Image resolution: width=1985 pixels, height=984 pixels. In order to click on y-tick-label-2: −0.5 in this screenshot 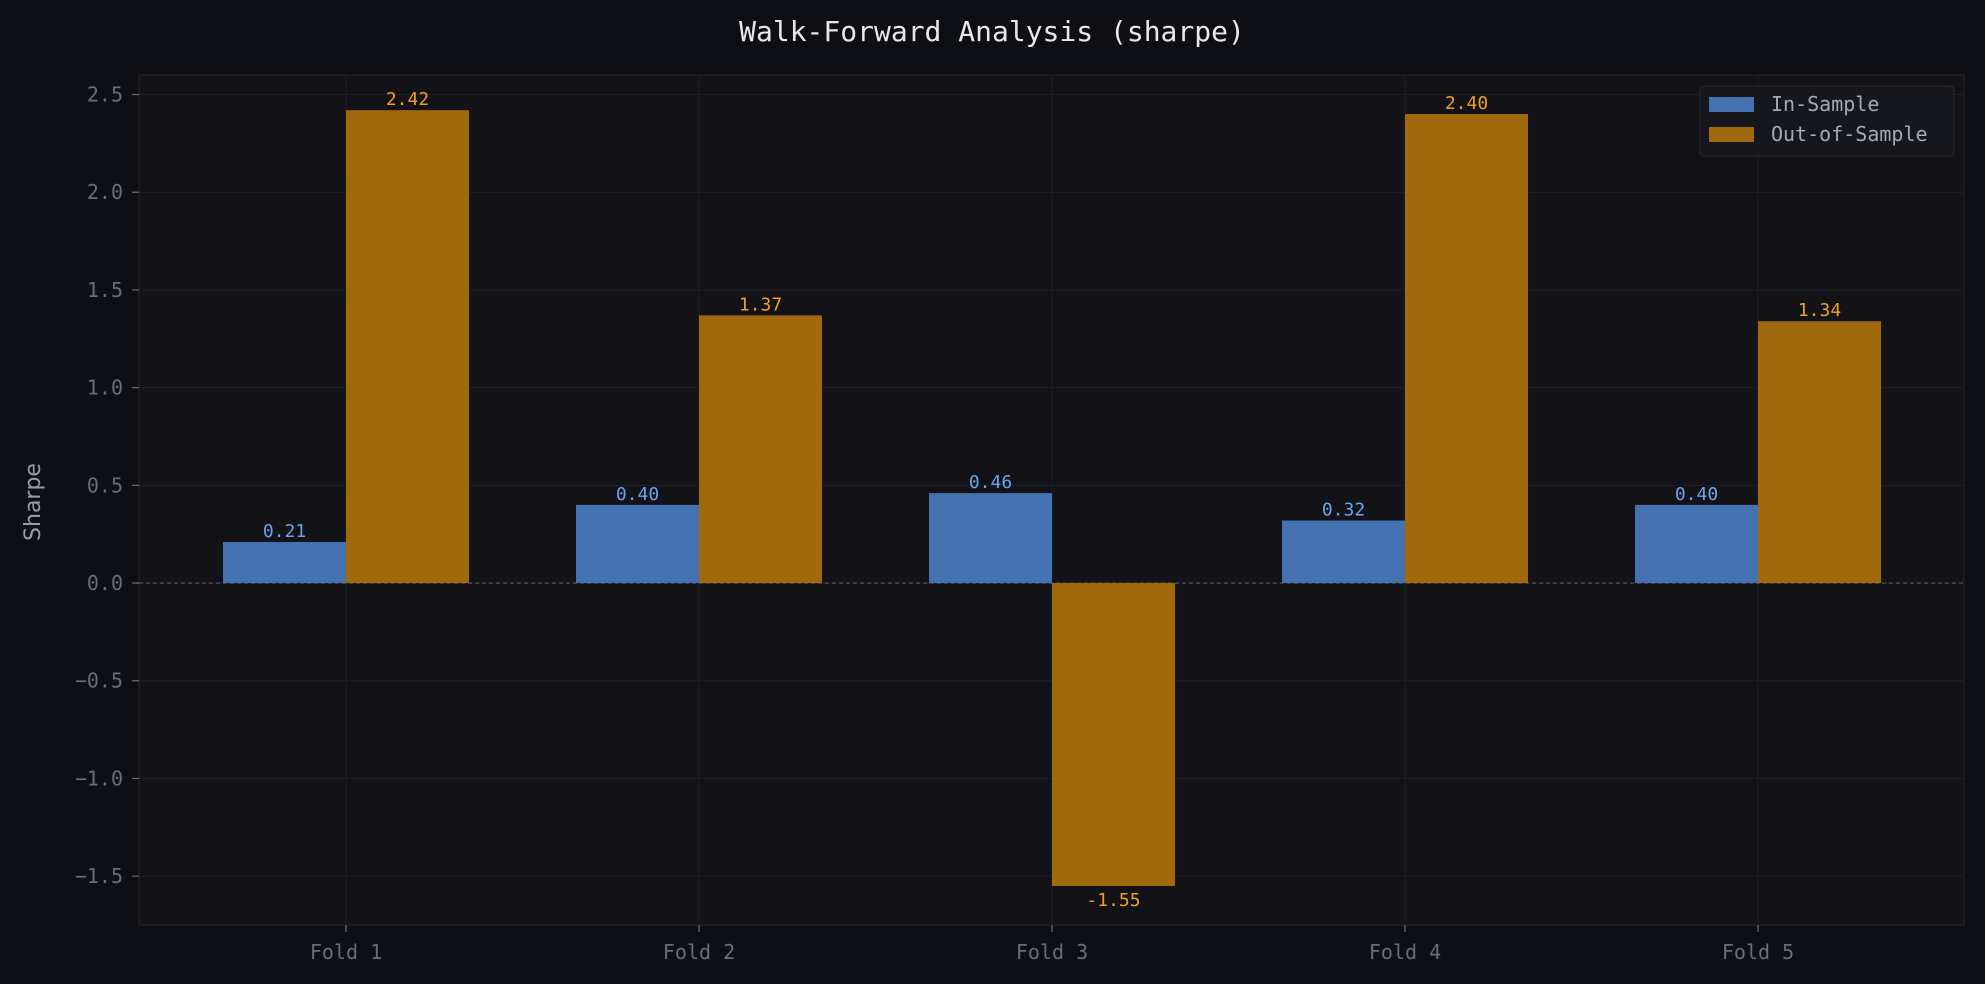, I will do `click(99, 681)`.